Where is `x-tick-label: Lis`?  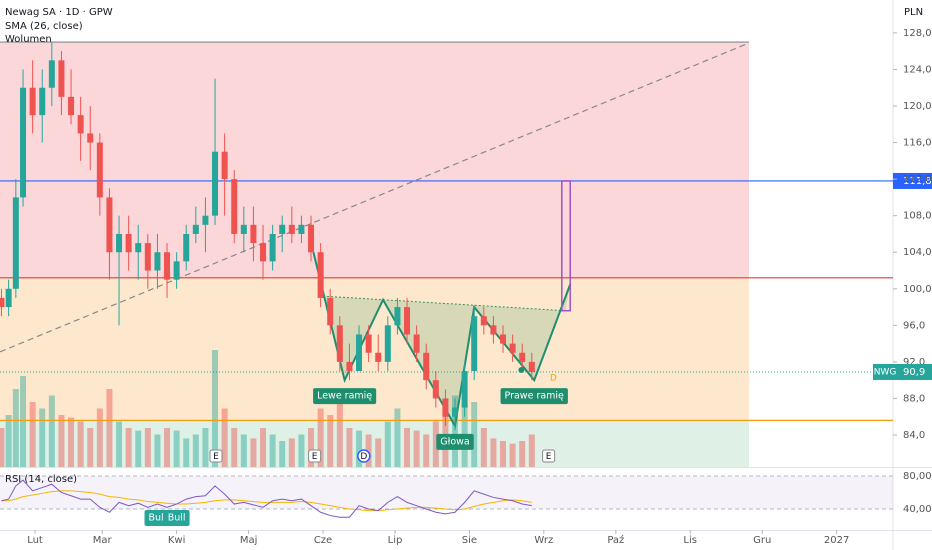 x-tick-label: Lis is located at coordinates (690, 540).